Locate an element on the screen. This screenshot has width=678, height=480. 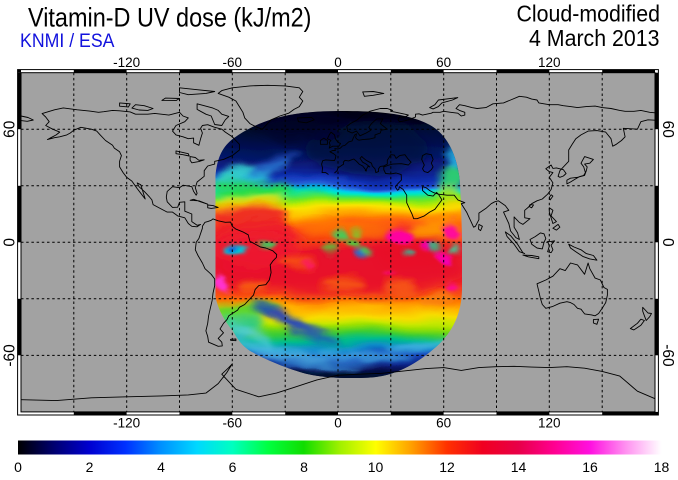
svg-text: 12 is located at coordinates (447, 467).